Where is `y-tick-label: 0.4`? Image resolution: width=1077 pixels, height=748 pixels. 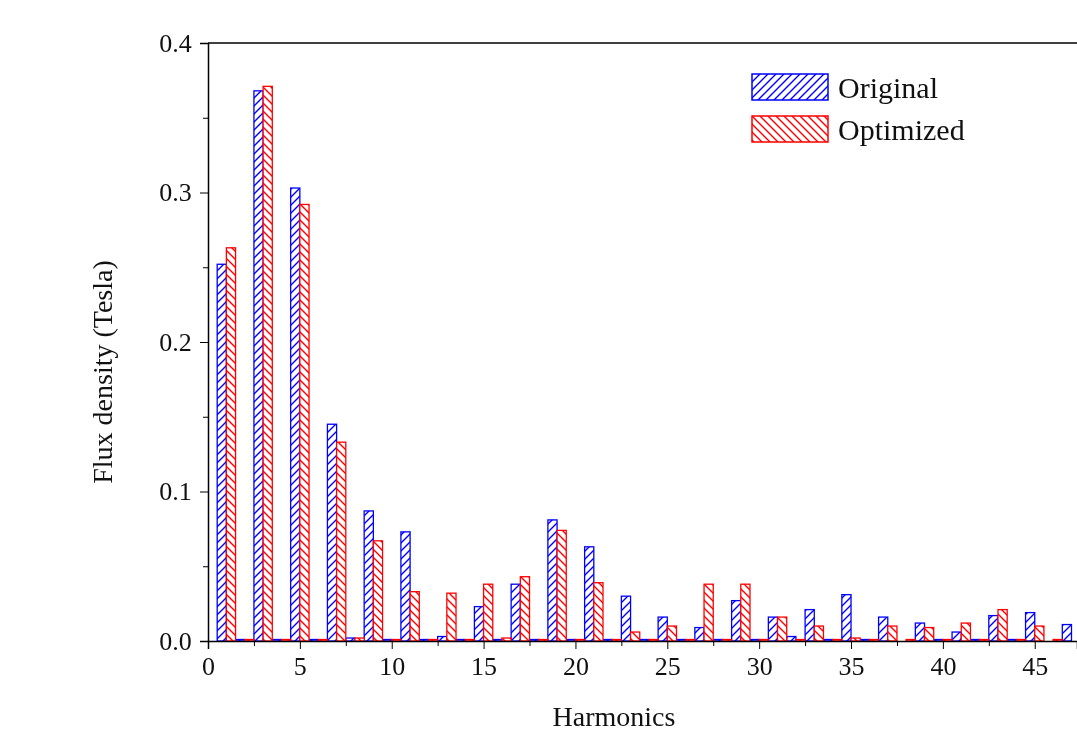
y-tick-label: 0.4 is located at coordinates (175, 43).